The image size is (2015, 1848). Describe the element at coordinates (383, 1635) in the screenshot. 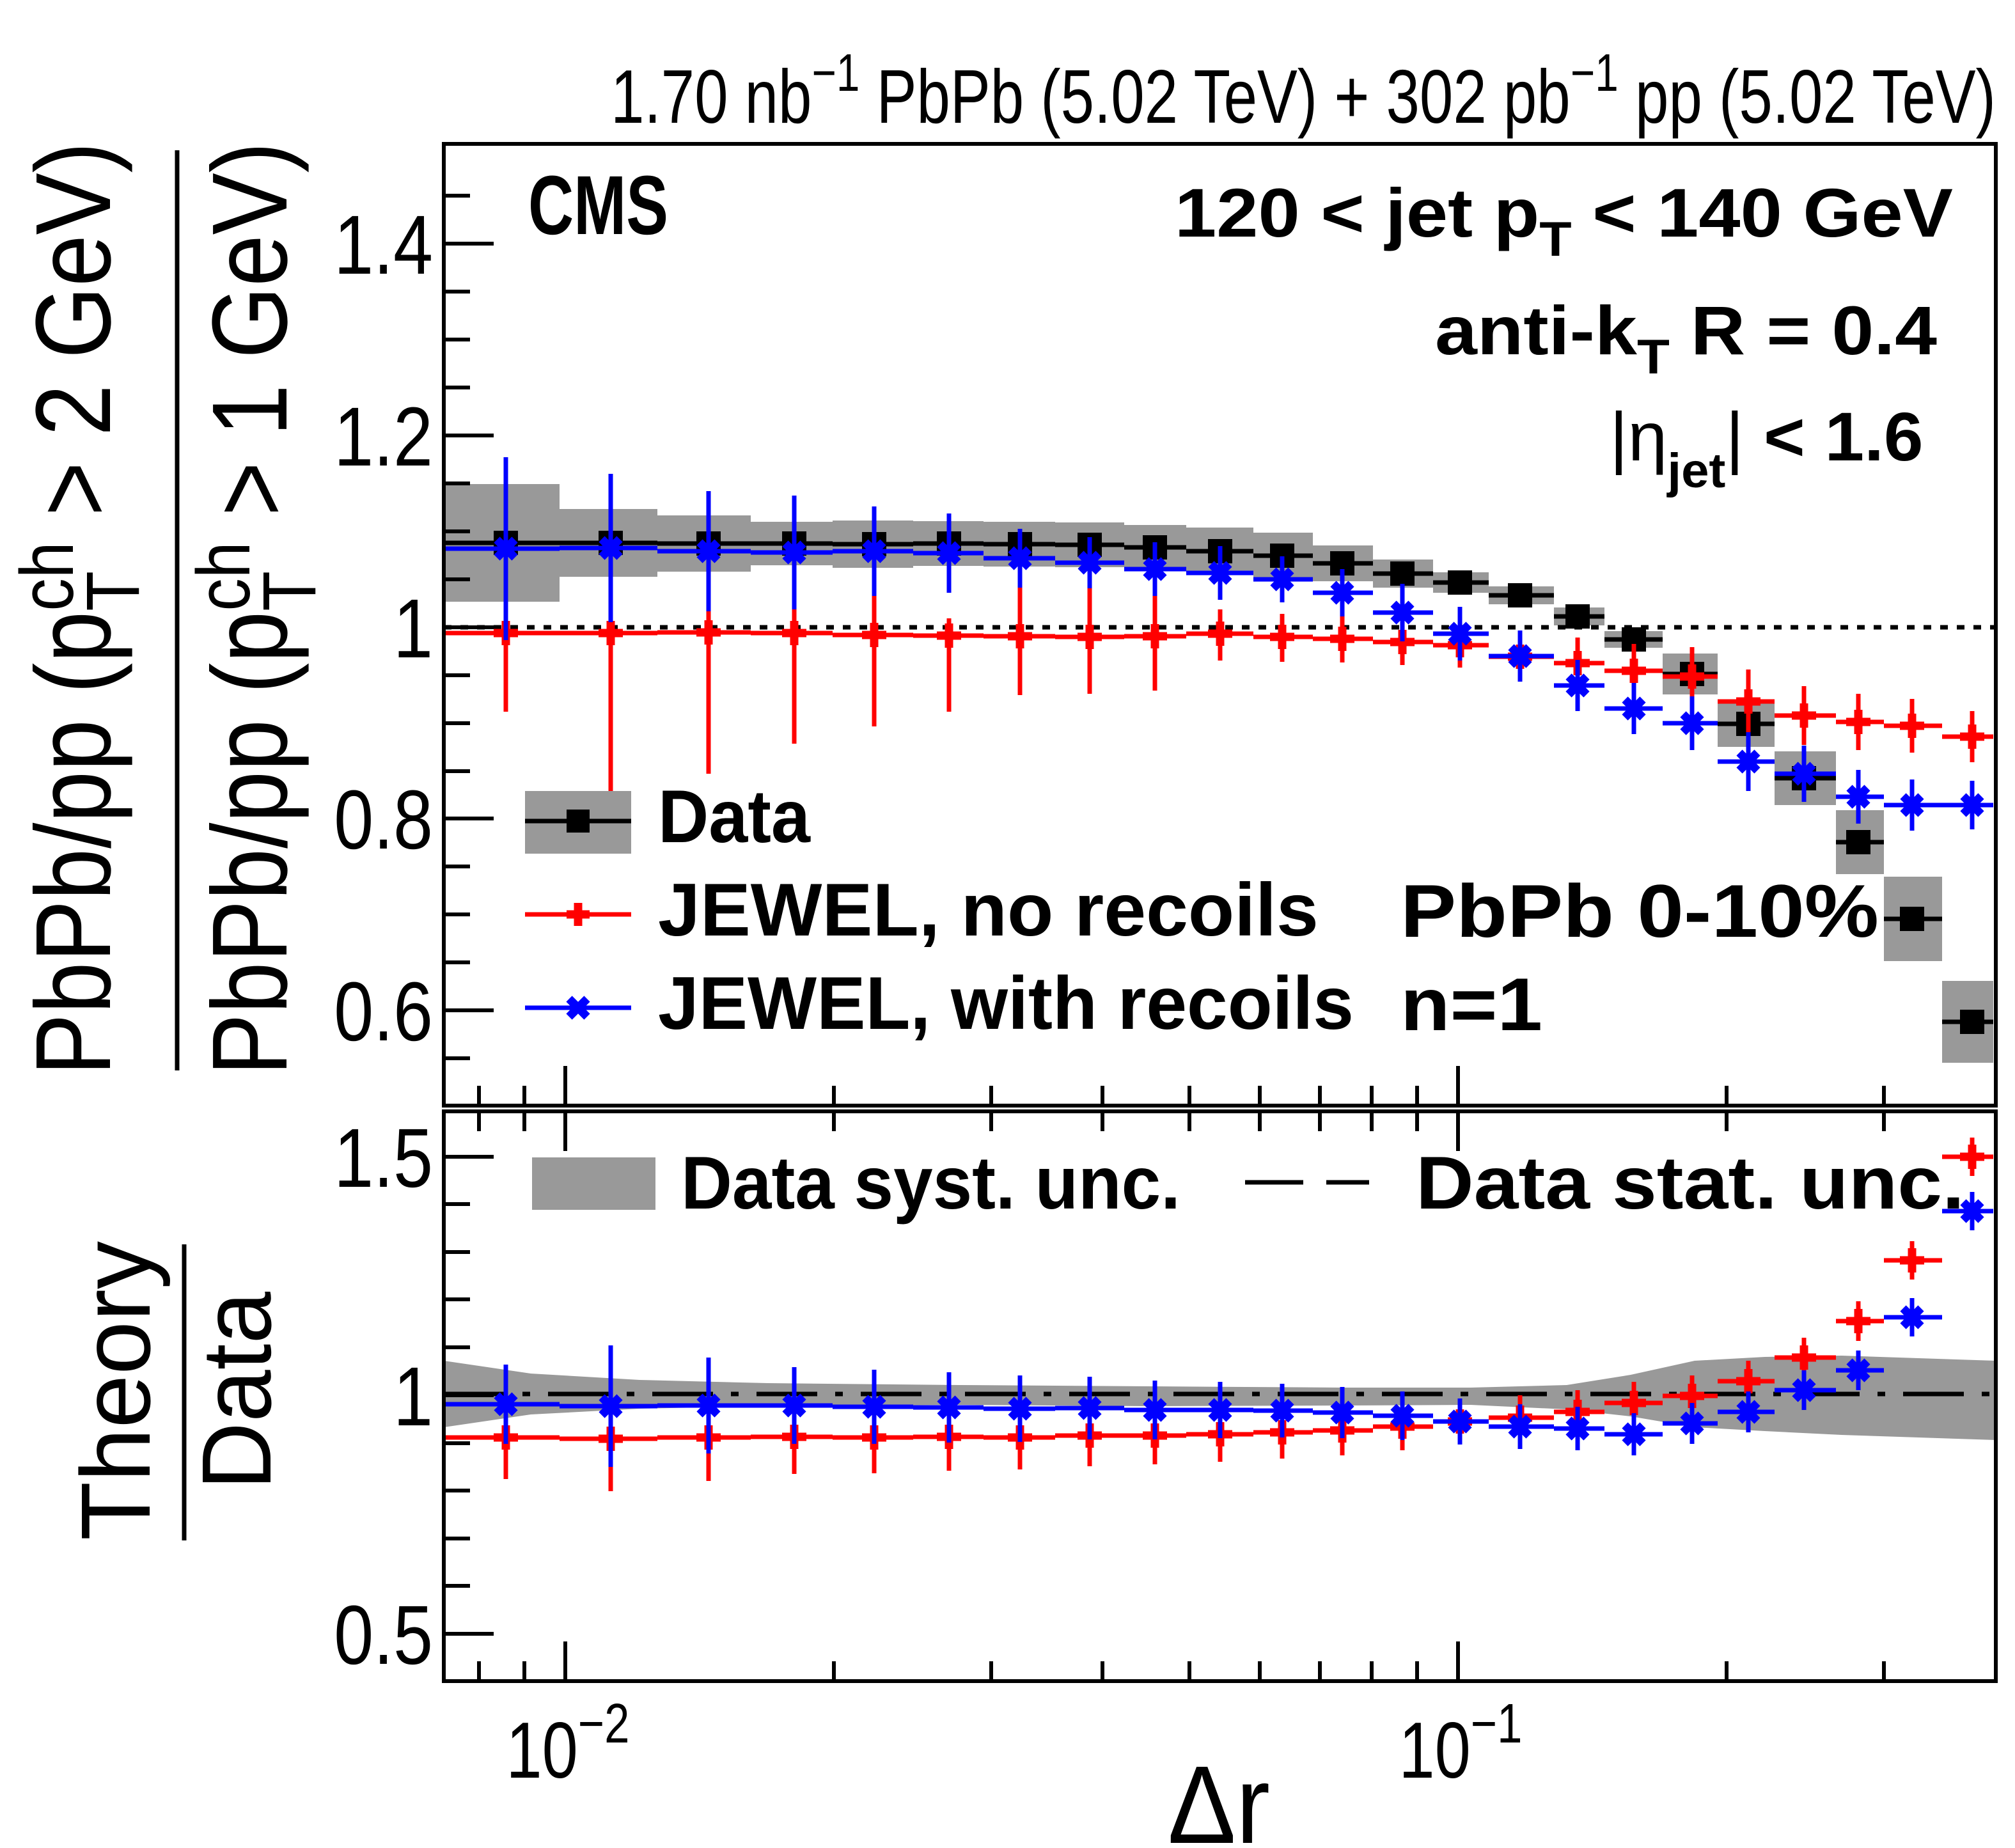

I see `svg-text: 0.5` at that location.